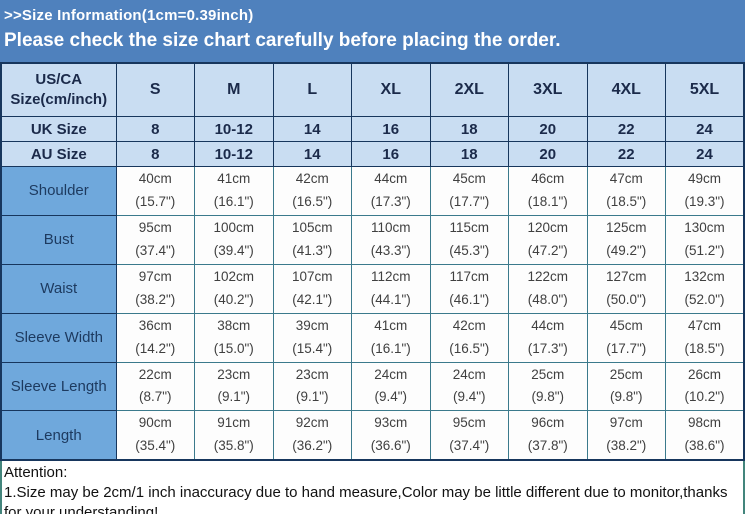 This screenshot has width=745, height=514. I want to click on row-label-shoulder: Shoulder, so click(58, 191).